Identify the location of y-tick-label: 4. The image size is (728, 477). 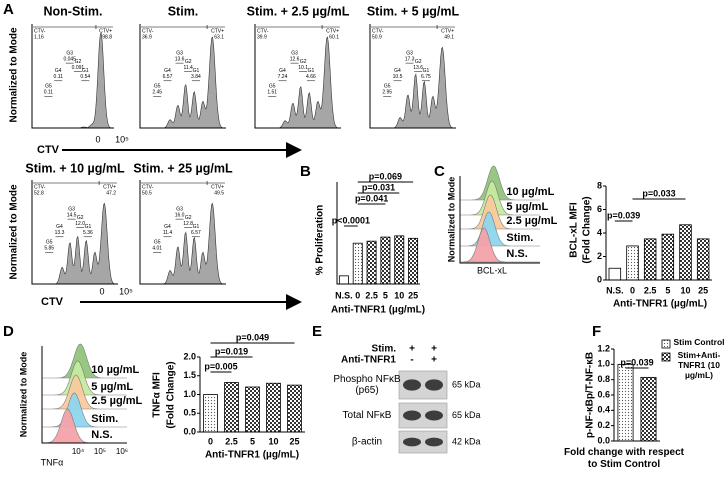
(599, 232).